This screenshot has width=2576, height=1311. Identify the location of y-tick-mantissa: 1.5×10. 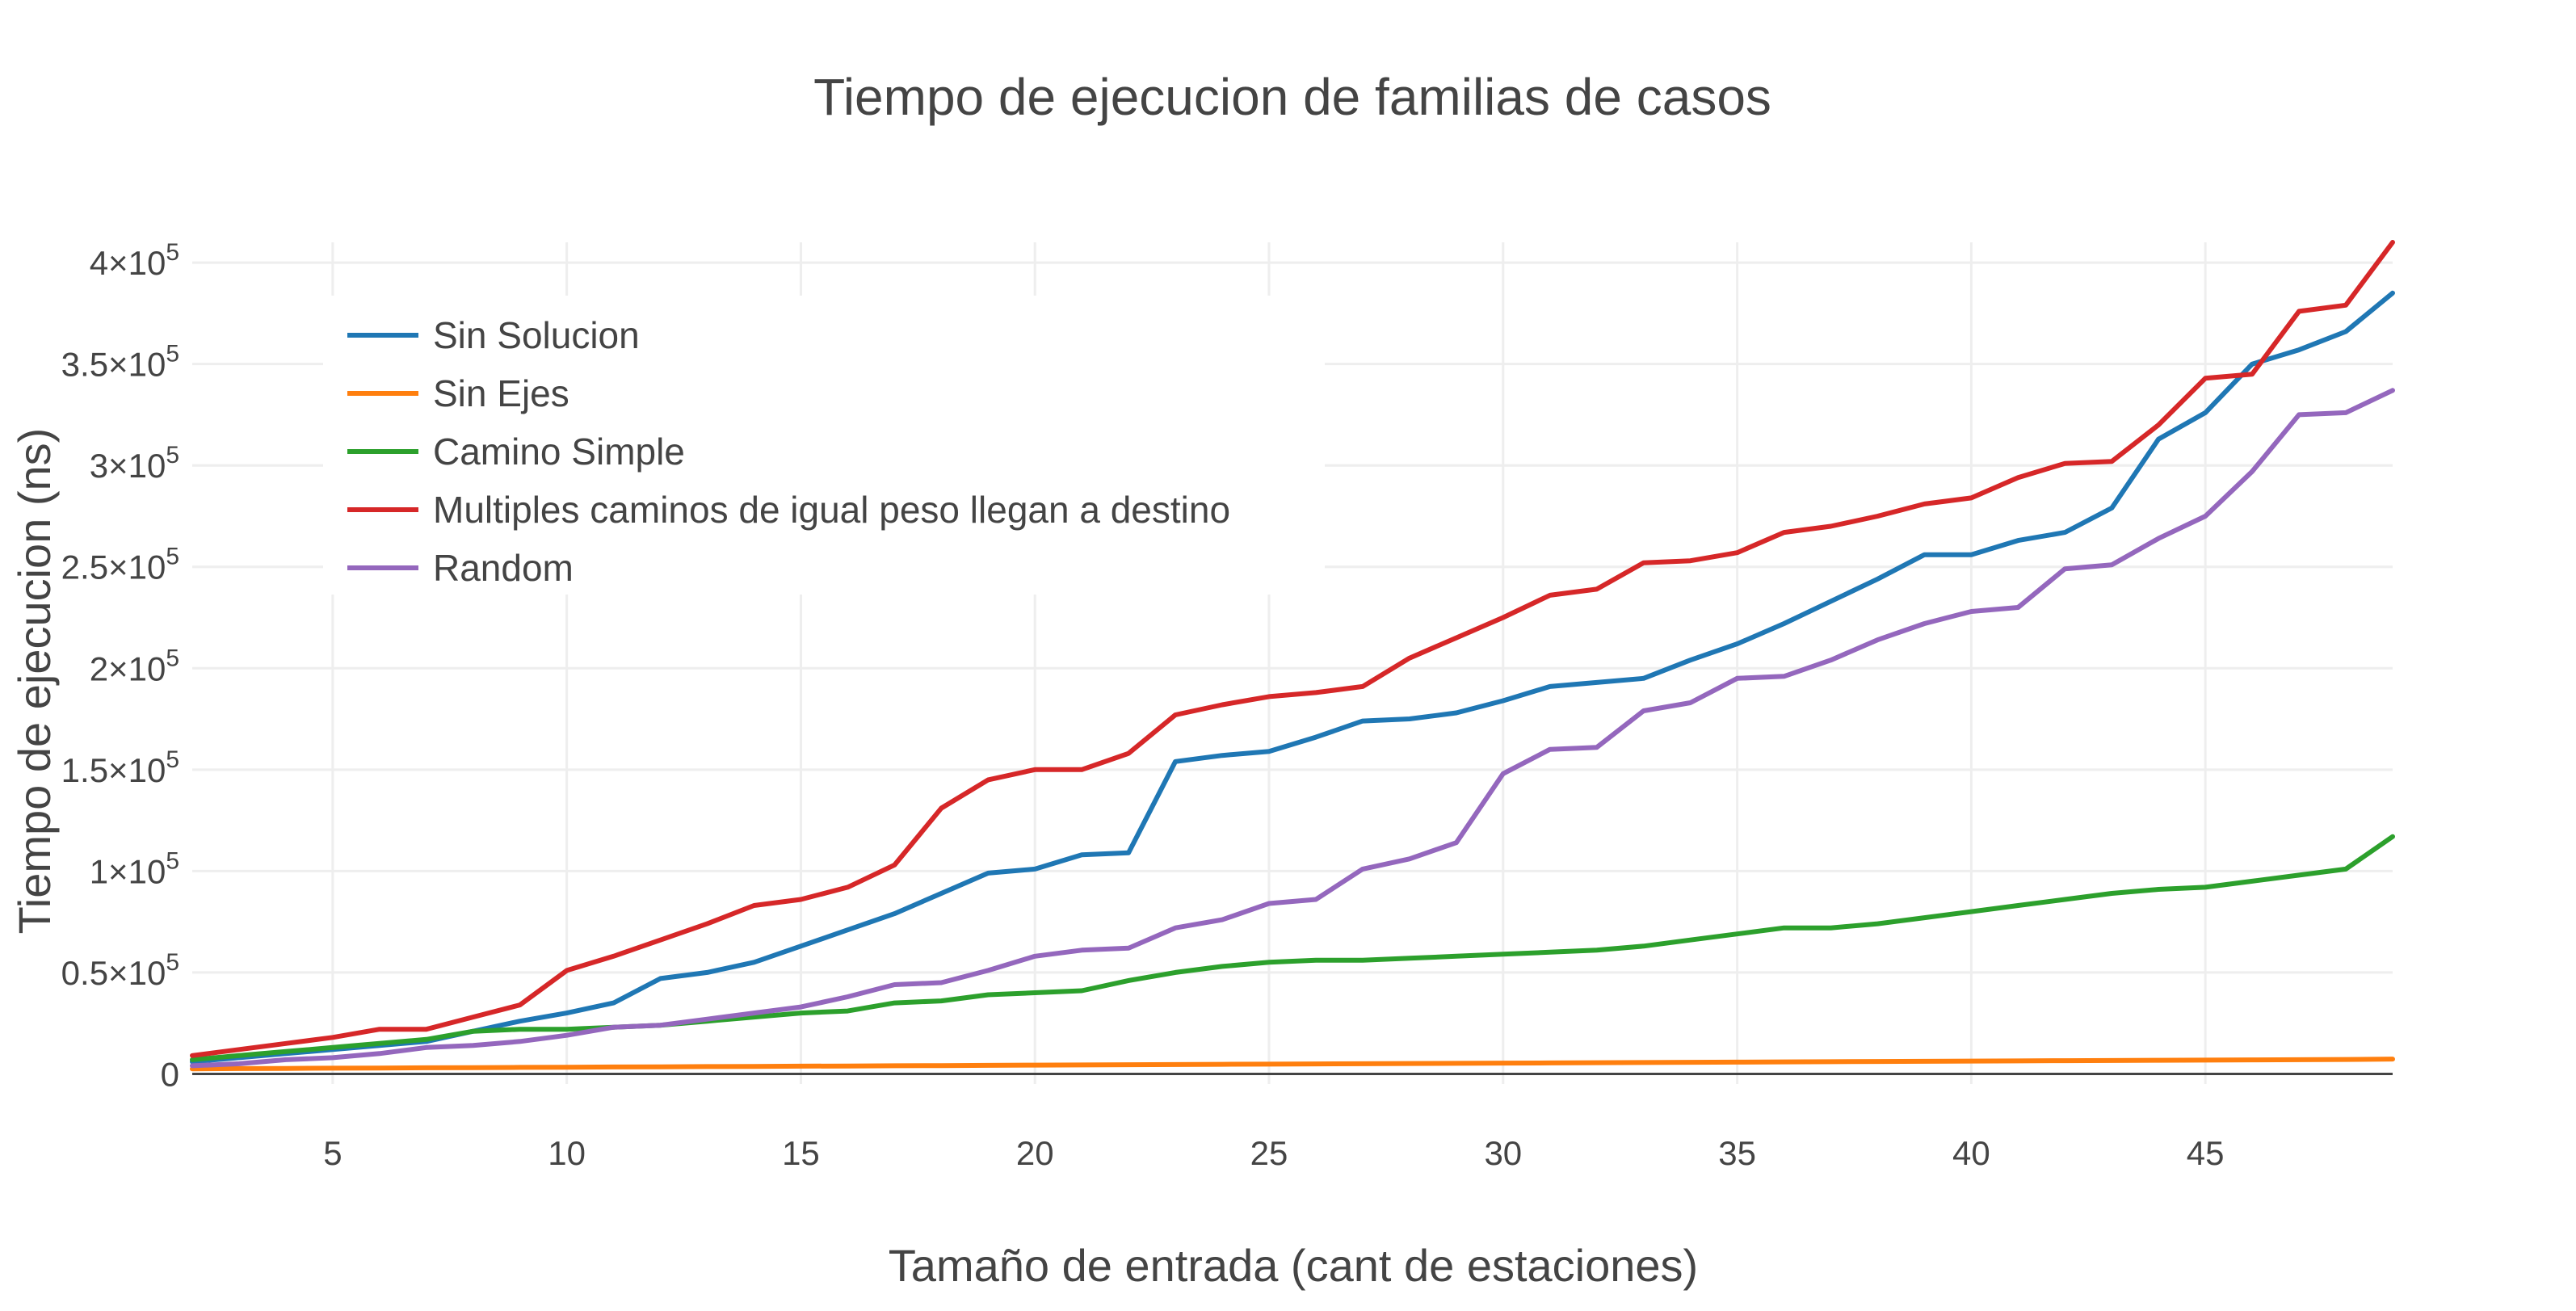
(114, 770).